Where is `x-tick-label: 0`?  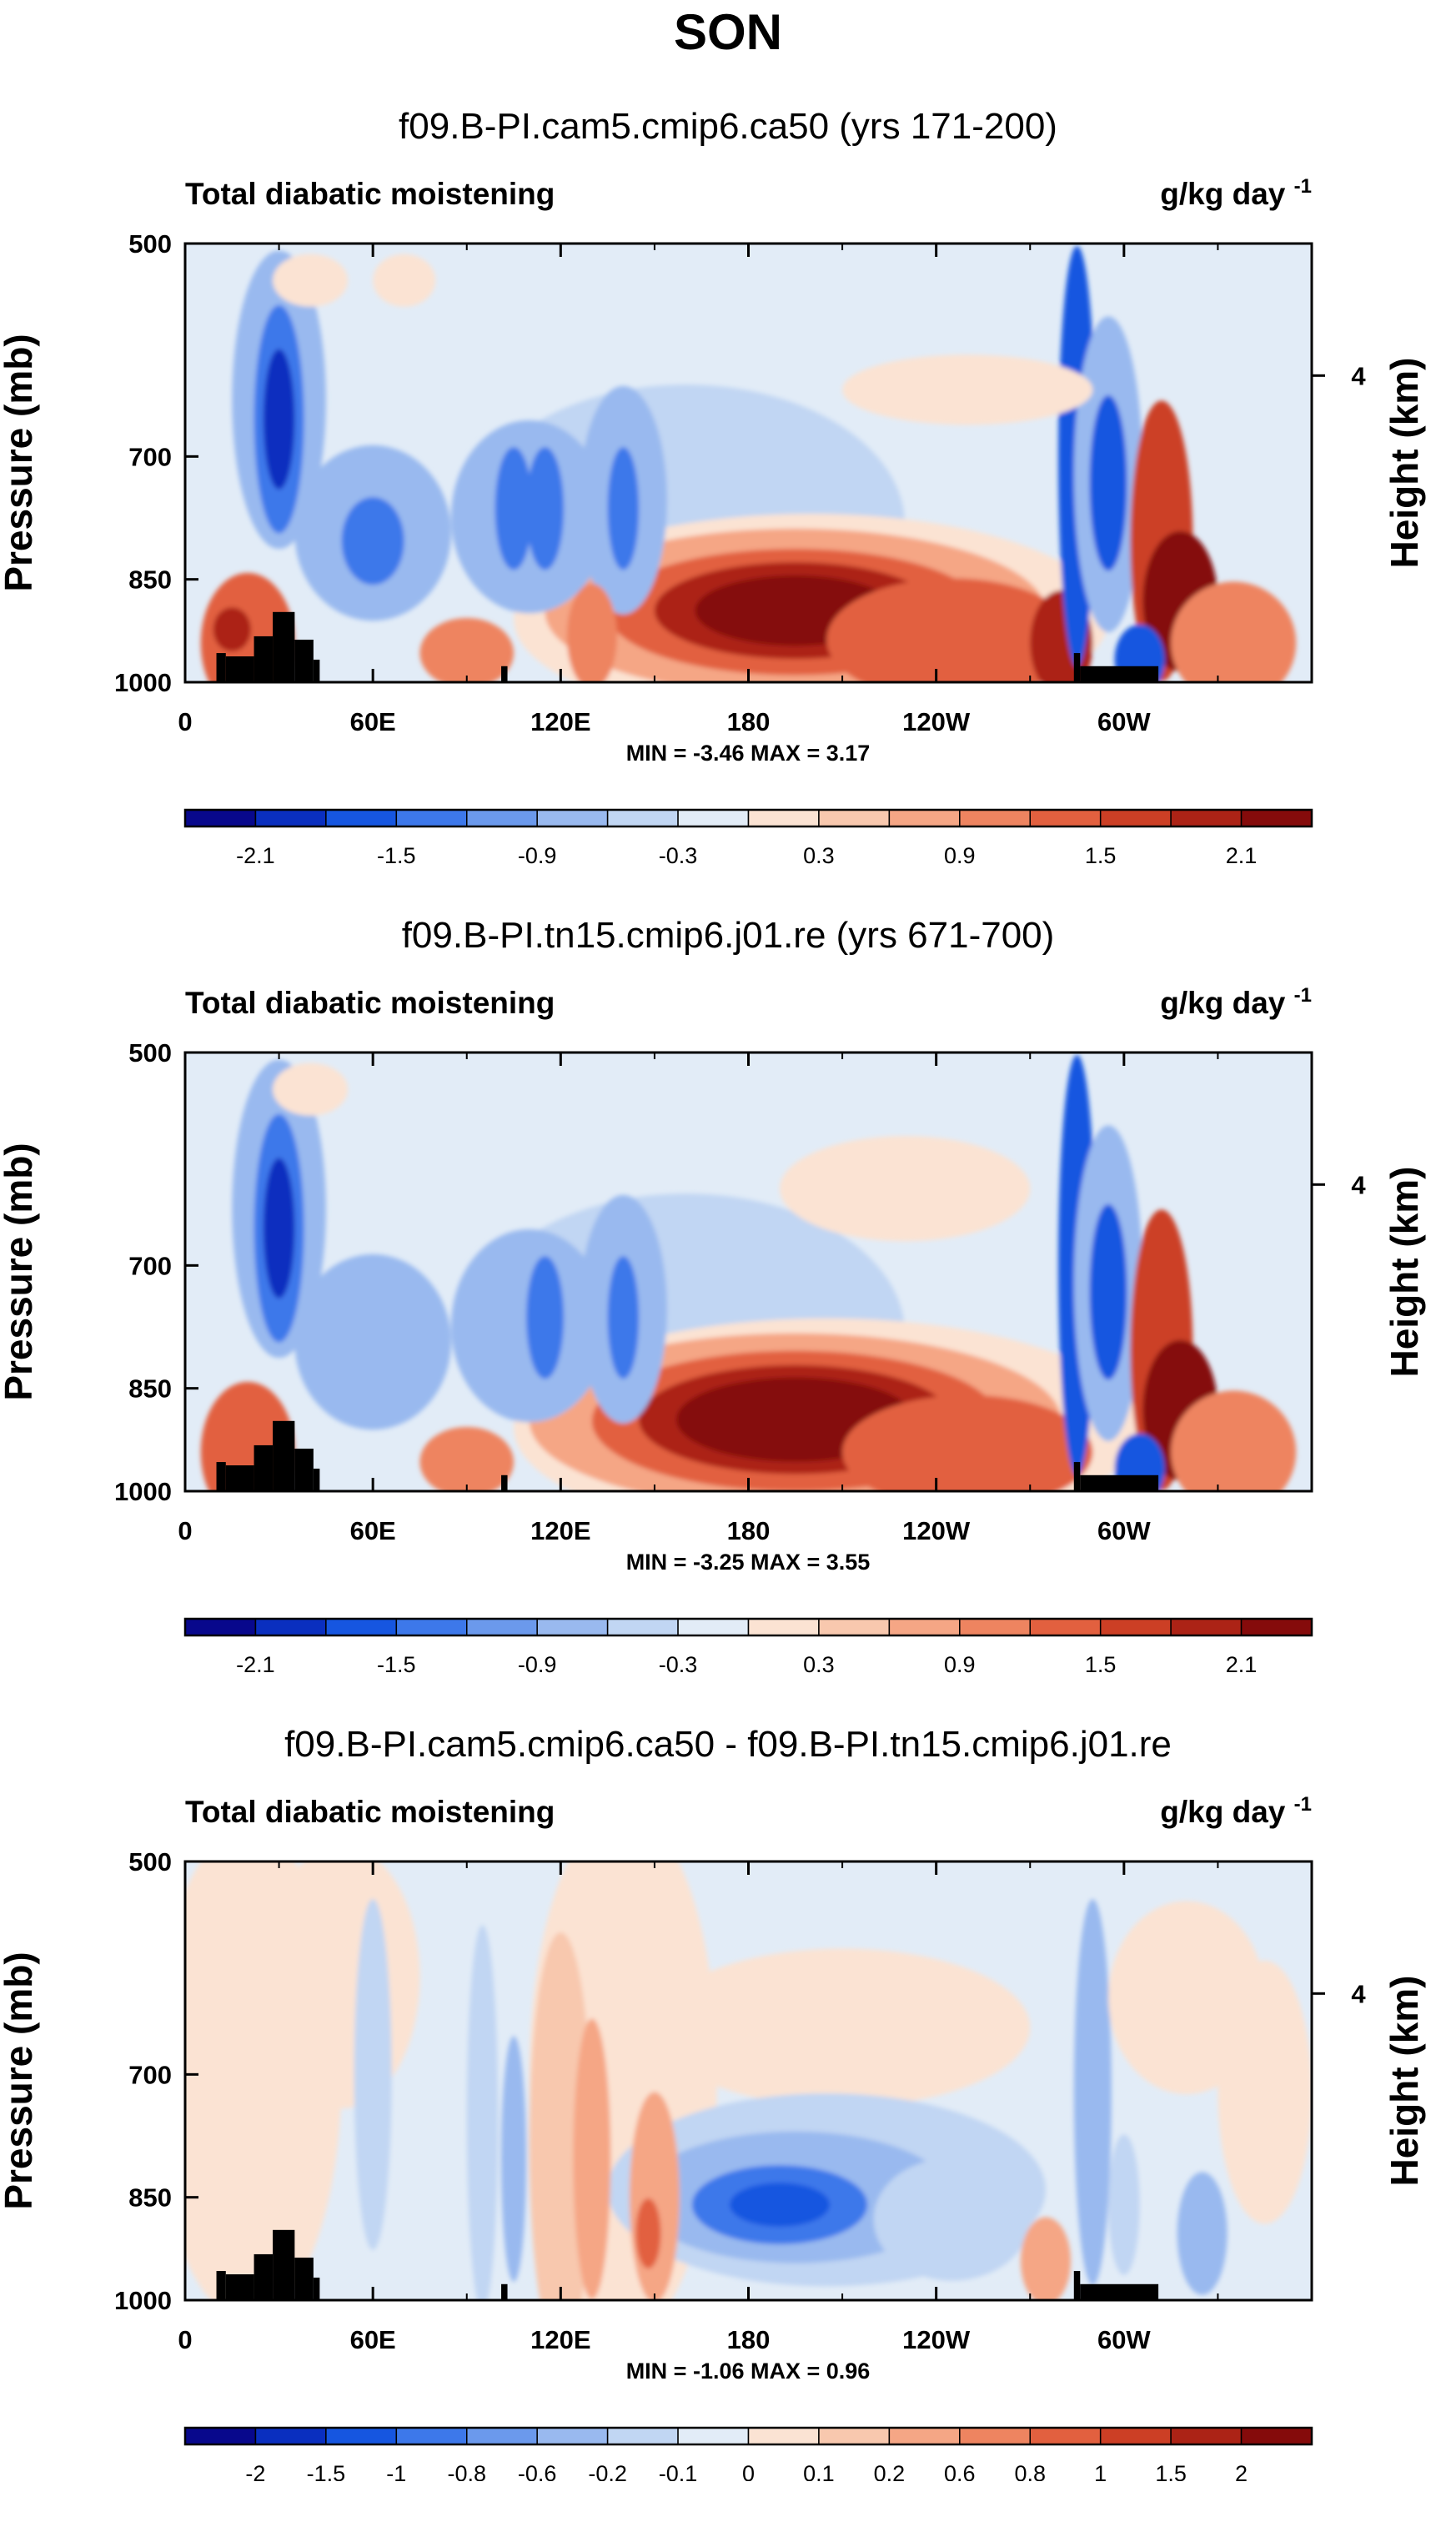
x-tick-label: 0 is located at coordinates (185, 1530).